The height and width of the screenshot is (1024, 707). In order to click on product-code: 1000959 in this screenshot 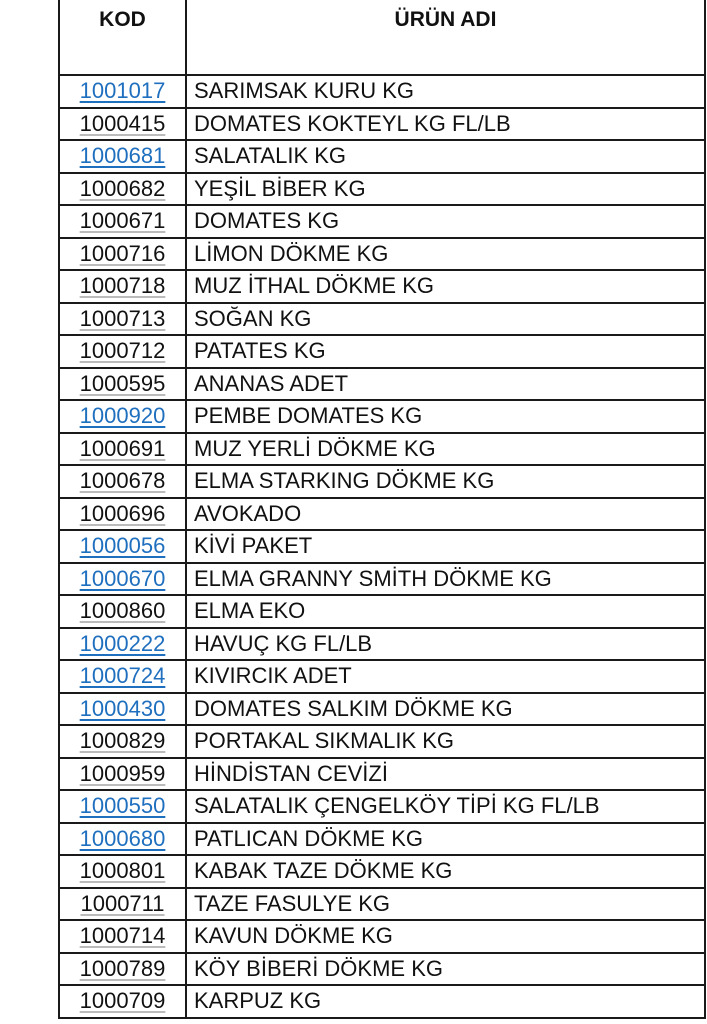, I will do `click(122, 773)`.